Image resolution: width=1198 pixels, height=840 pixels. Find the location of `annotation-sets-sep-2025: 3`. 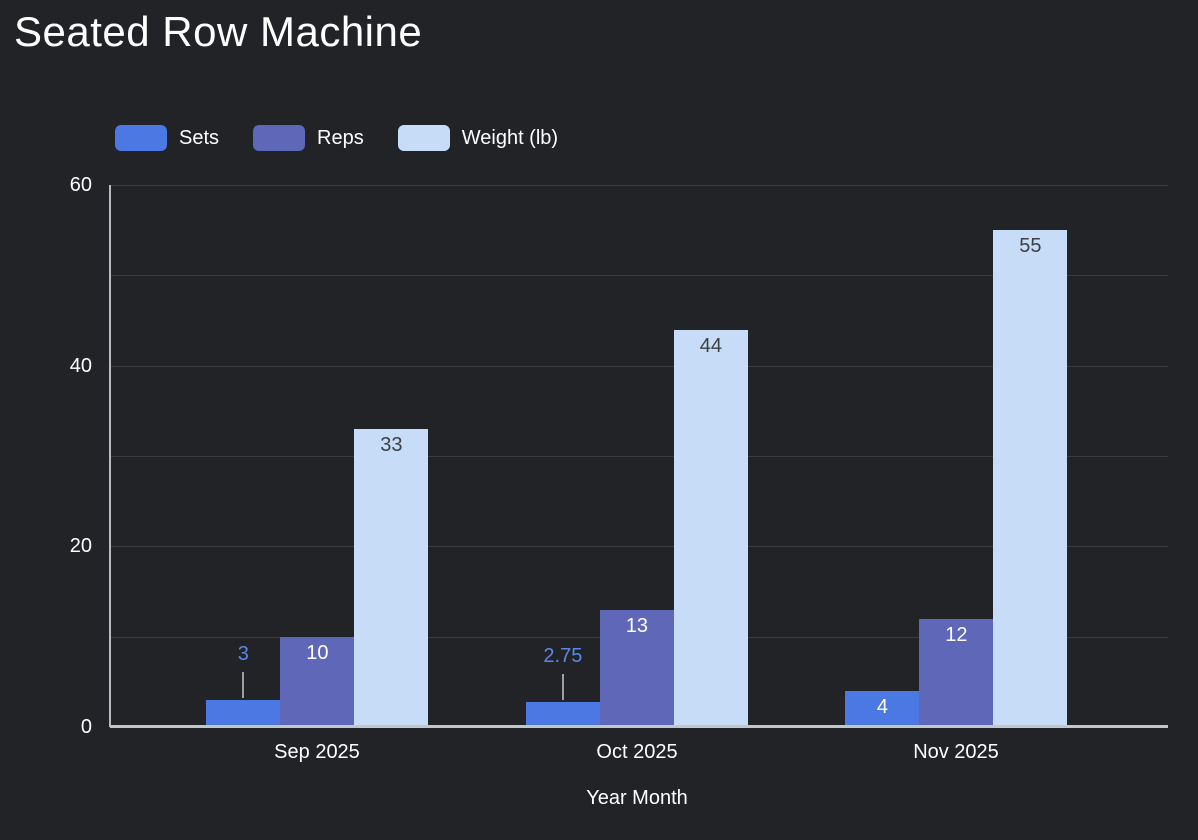

annotation-sets-sep-2025: 3 is located at coordinates (243, 653).